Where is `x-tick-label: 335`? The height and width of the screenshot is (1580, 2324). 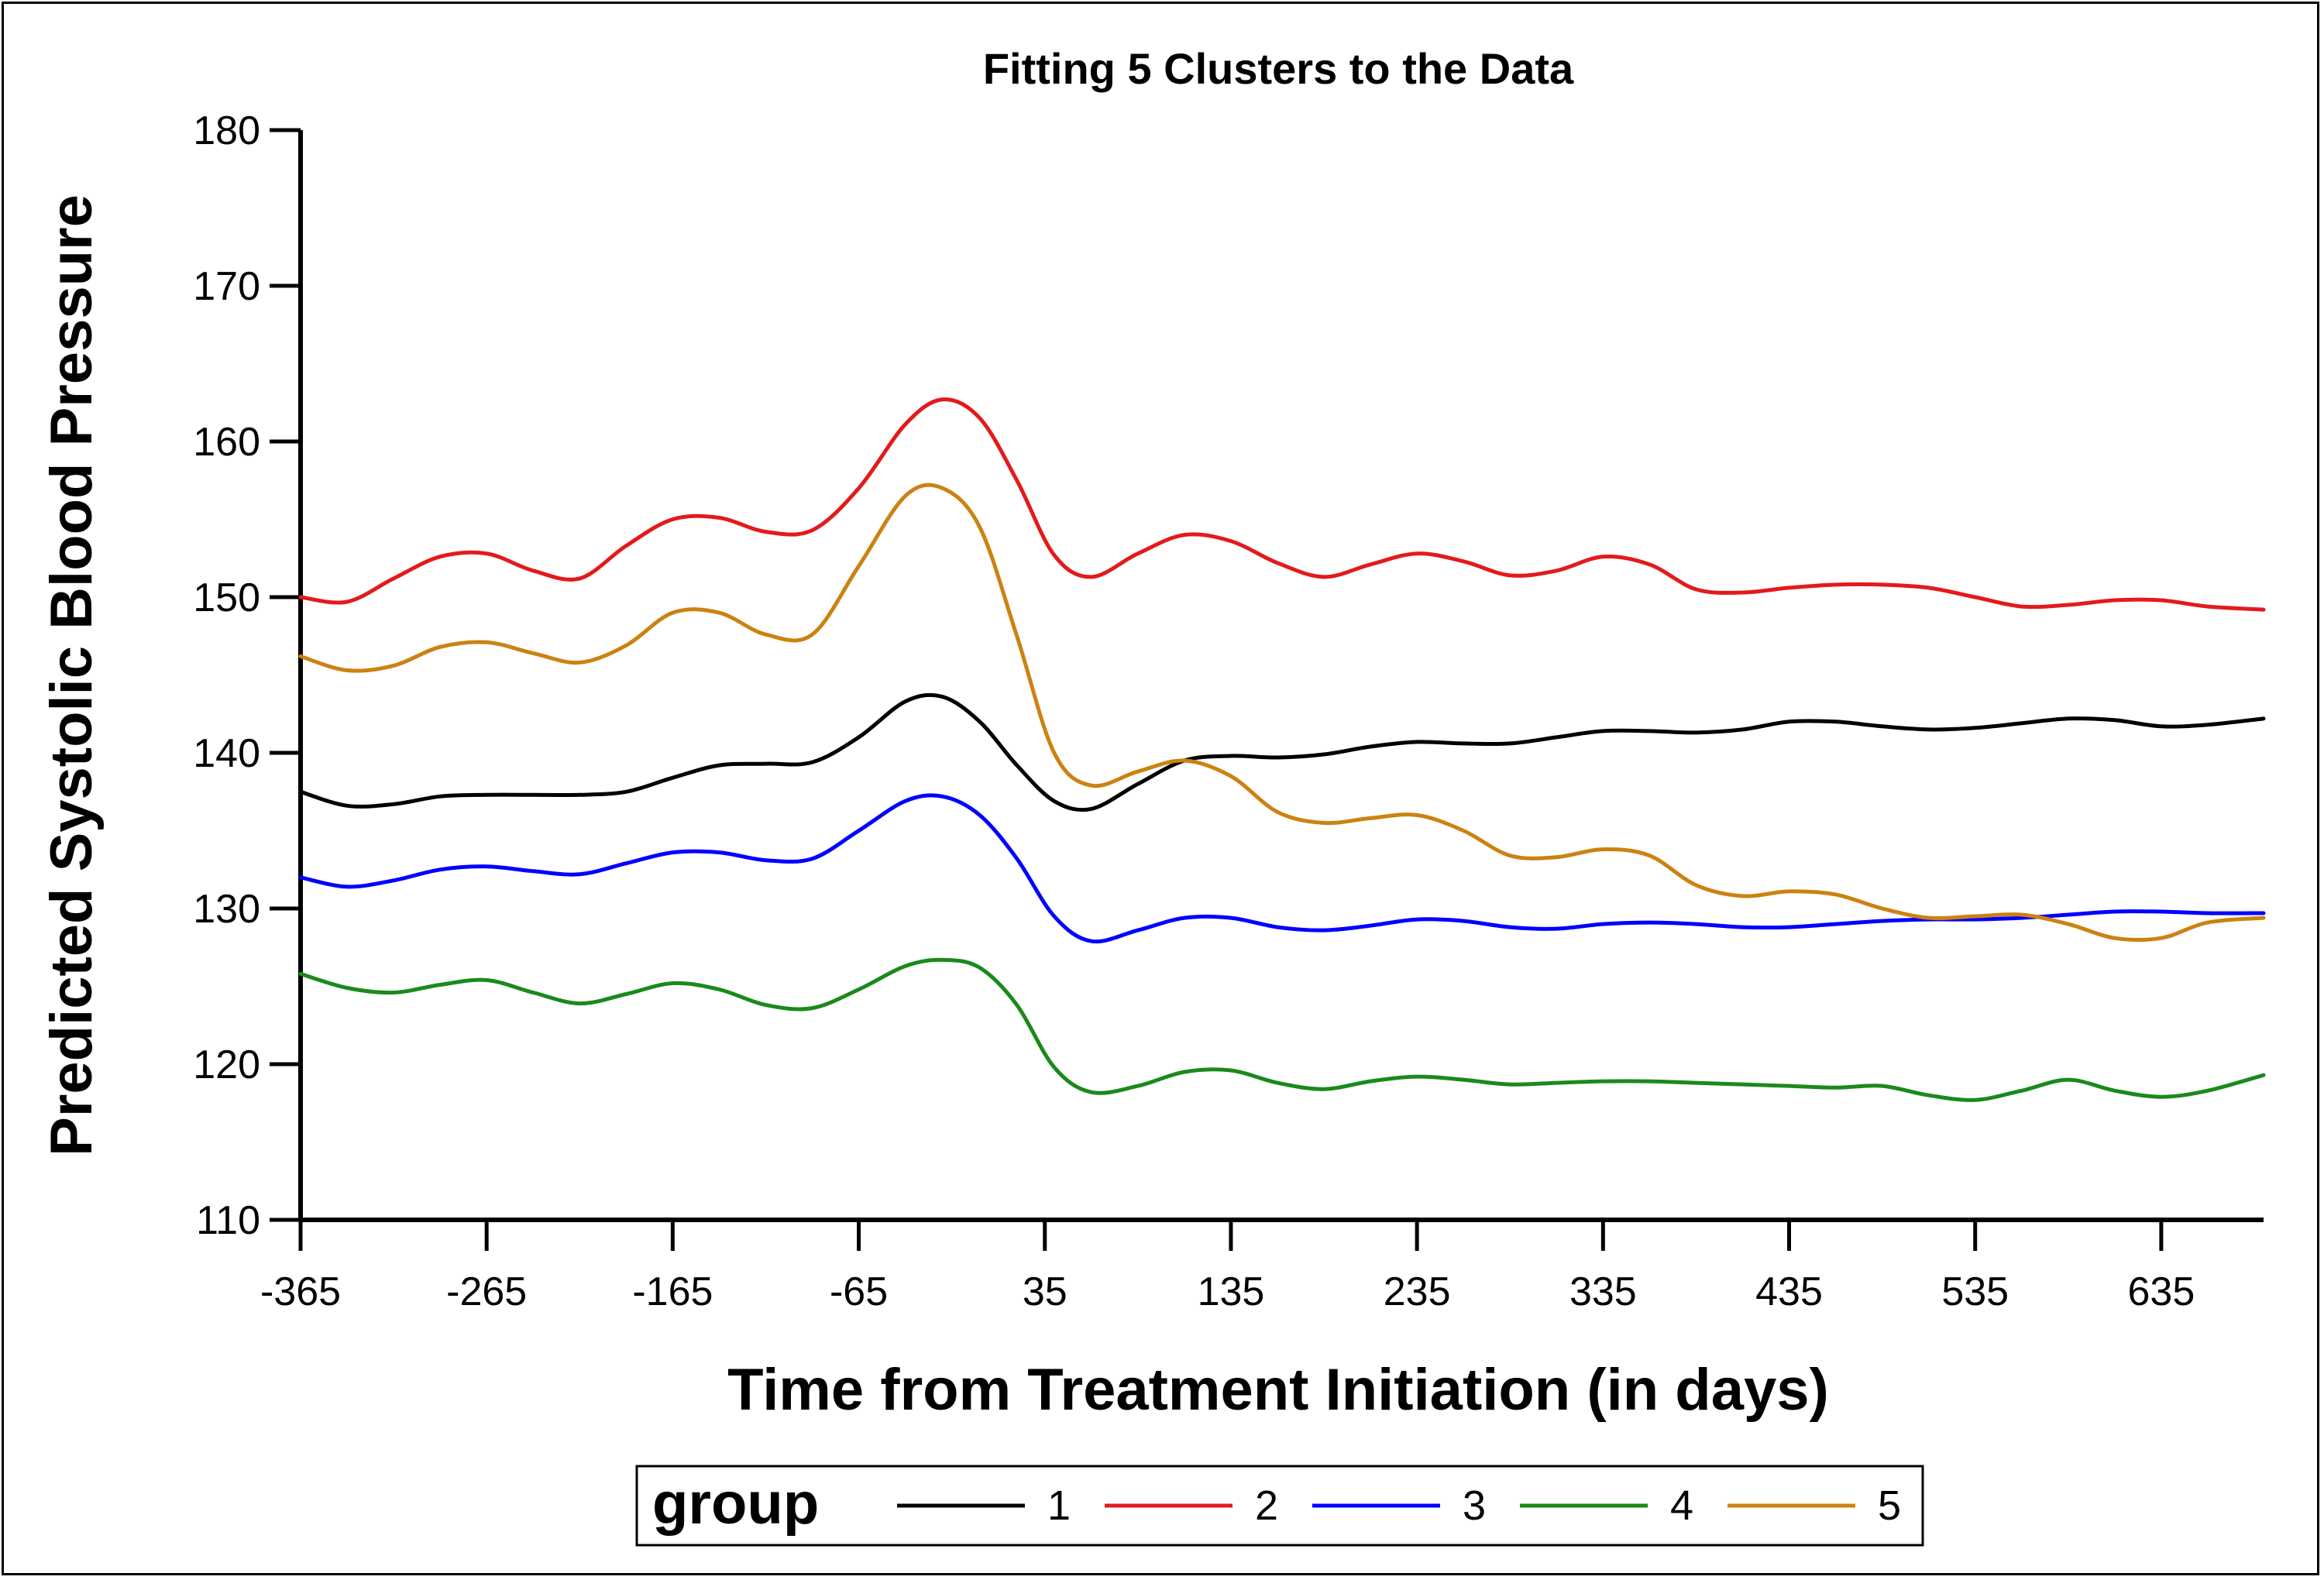 x-tick-label: 335 is located at coordinates (1603, 1291).